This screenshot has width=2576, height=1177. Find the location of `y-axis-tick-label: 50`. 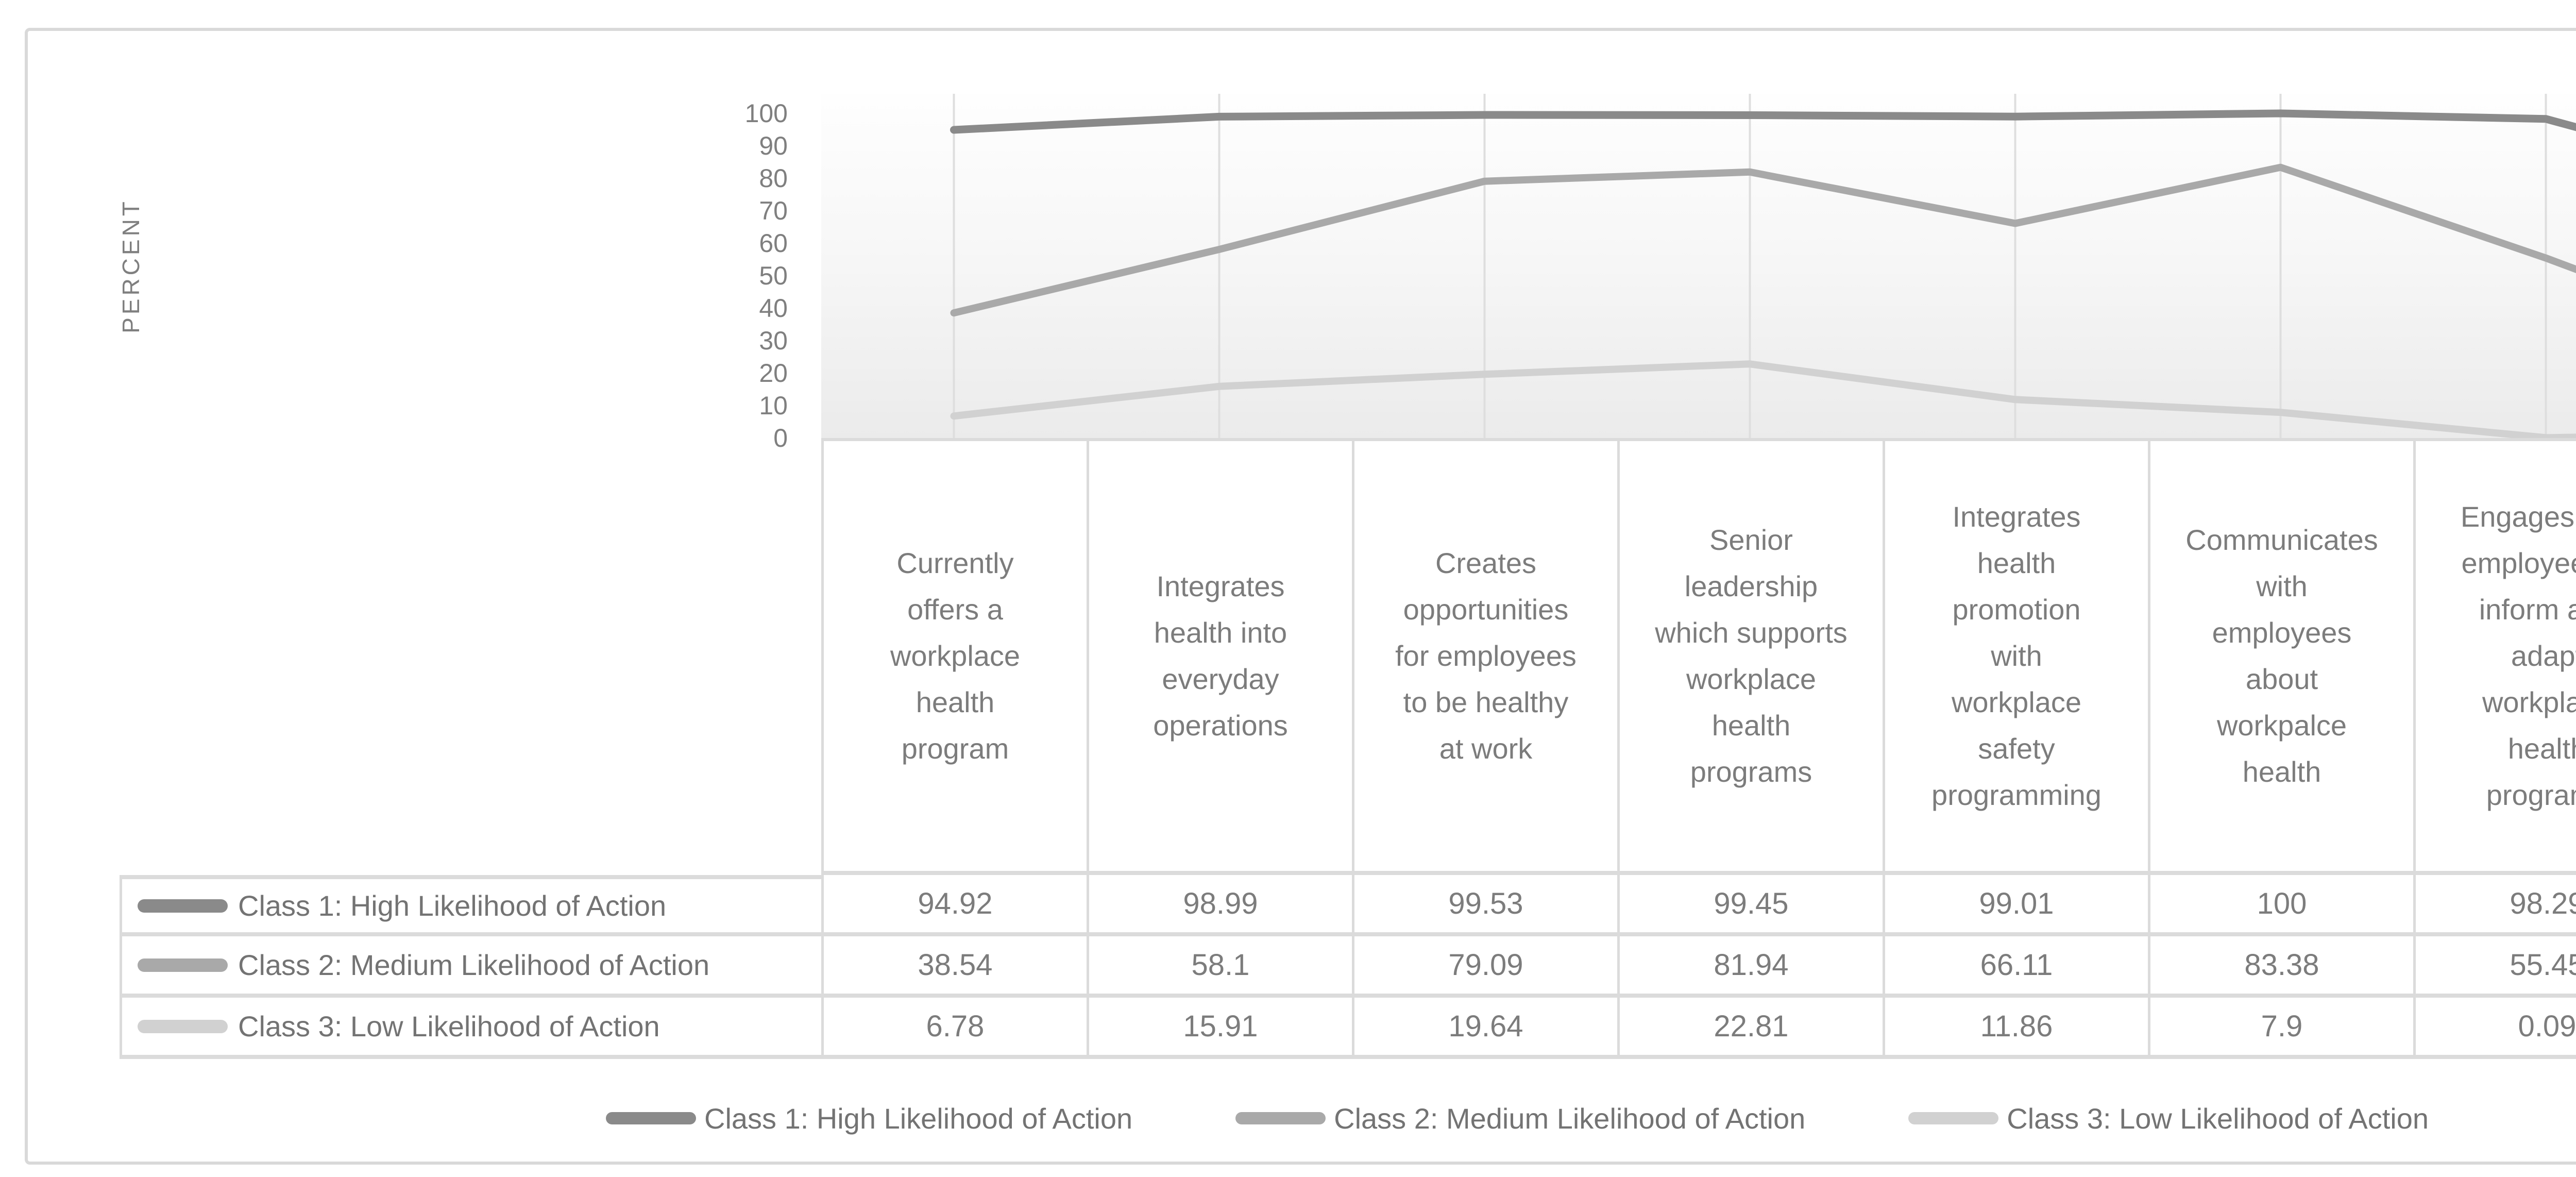

y-axis-tick-label: 50 is located at coordinates (773, 275).